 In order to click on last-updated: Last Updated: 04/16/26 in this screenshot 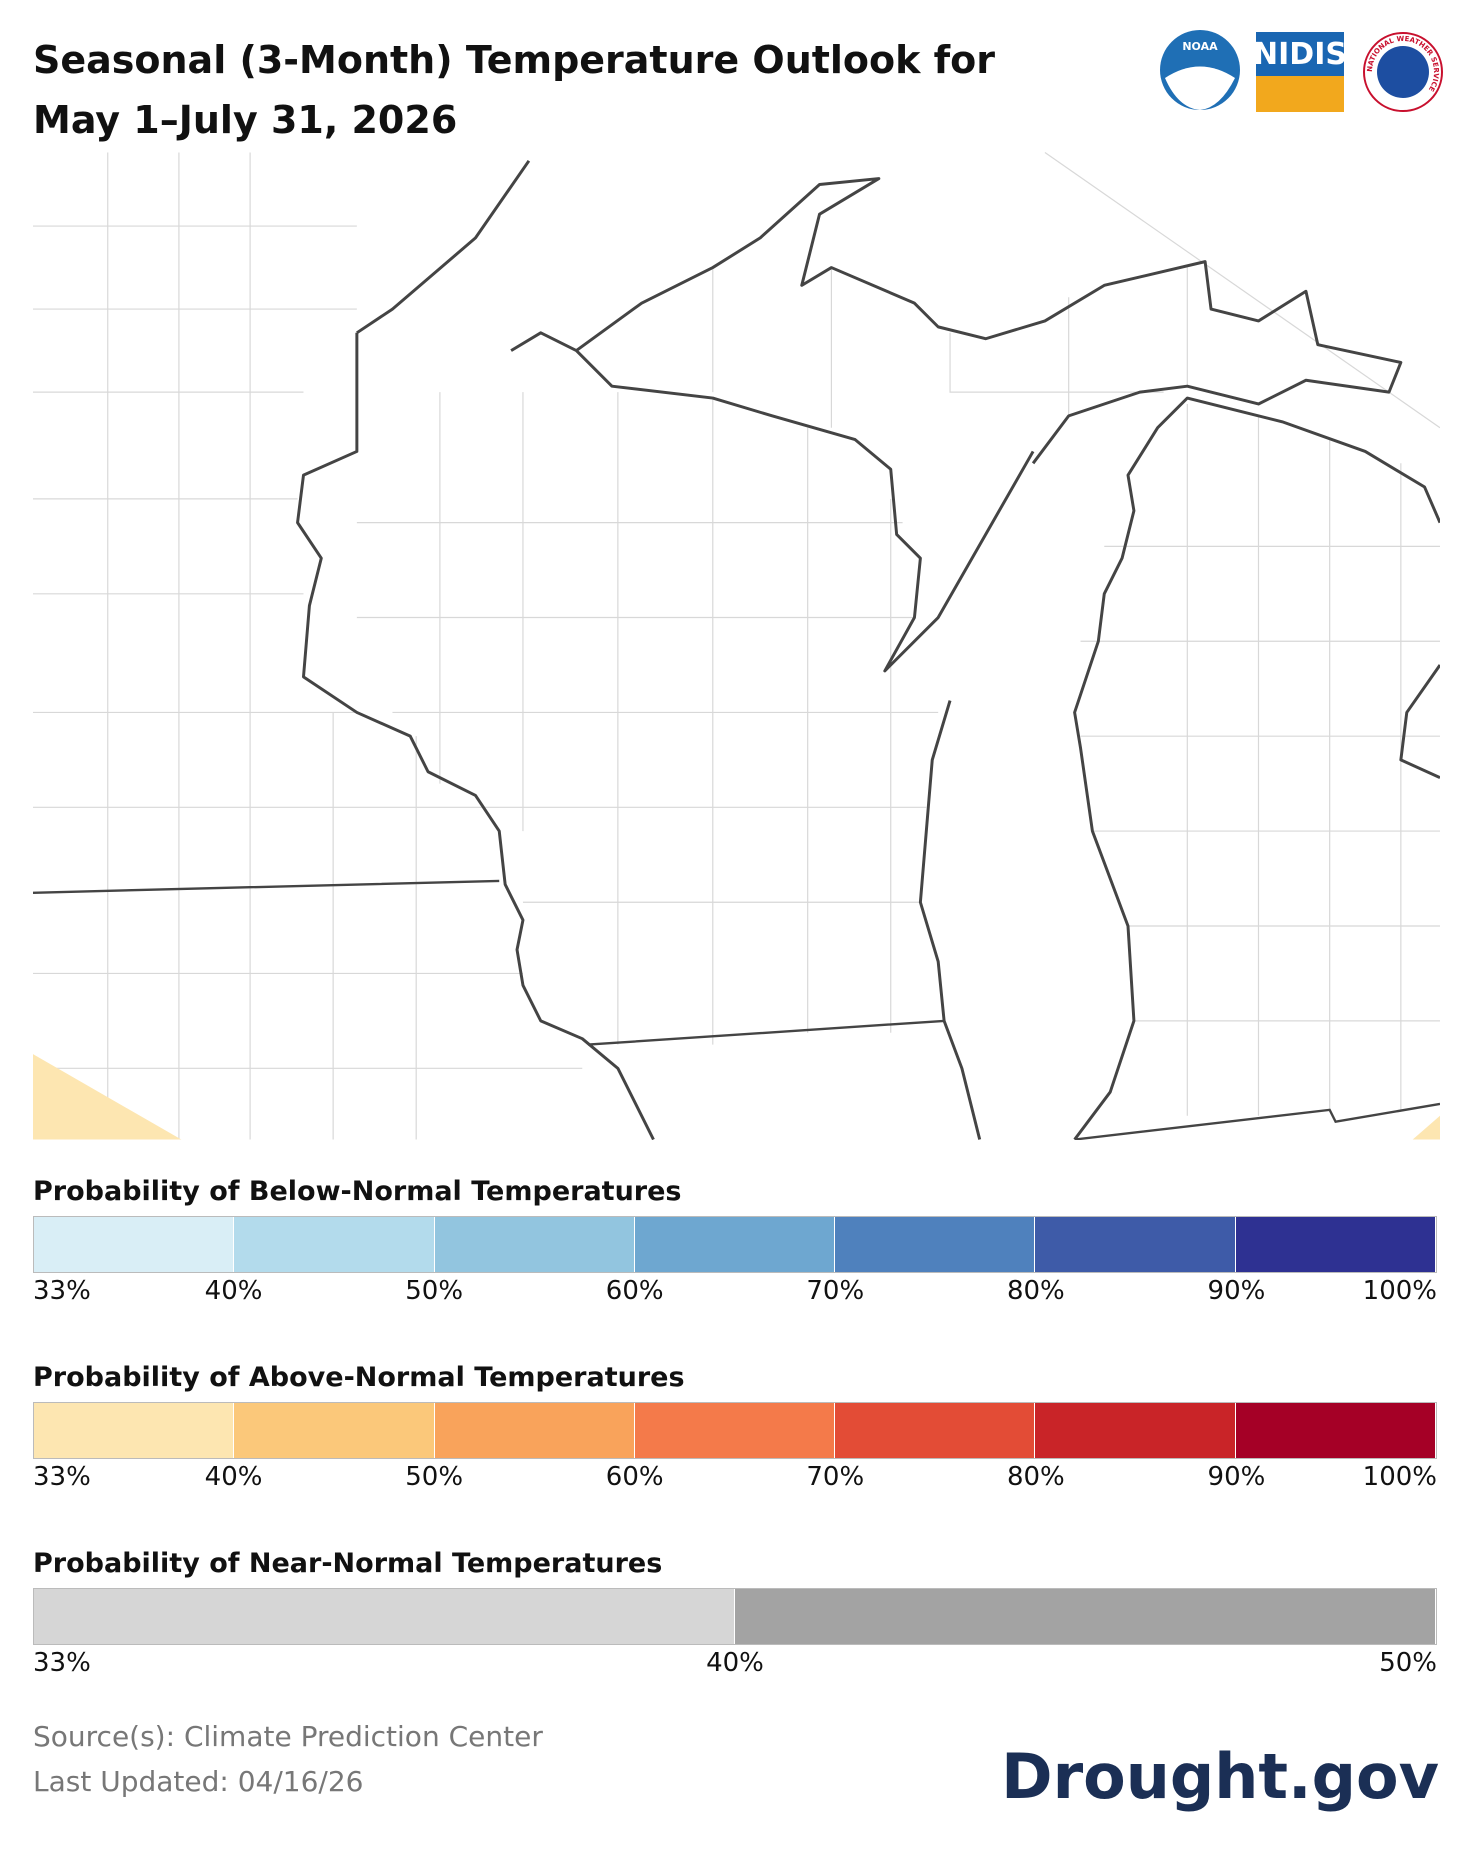, I will do `click(198, 1781)`.